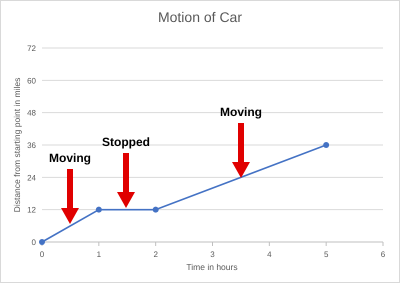 The image size is (400, 283). Describe the element at coordinates (126, 142) in the screenshot. I see `annotation: Stopped` at that location.